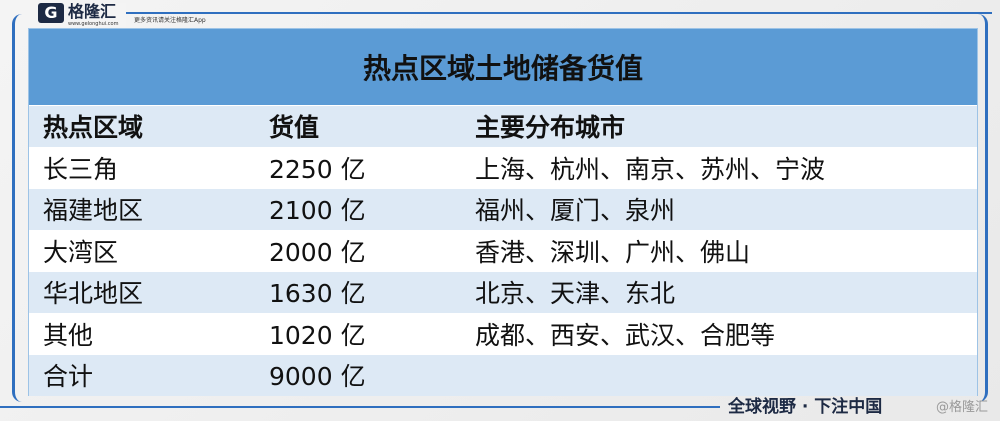  What do you see at coordinates (317, 211) in the screenshot?
I see `table-cell: 2100 亿` at bounding box center [317, 211].